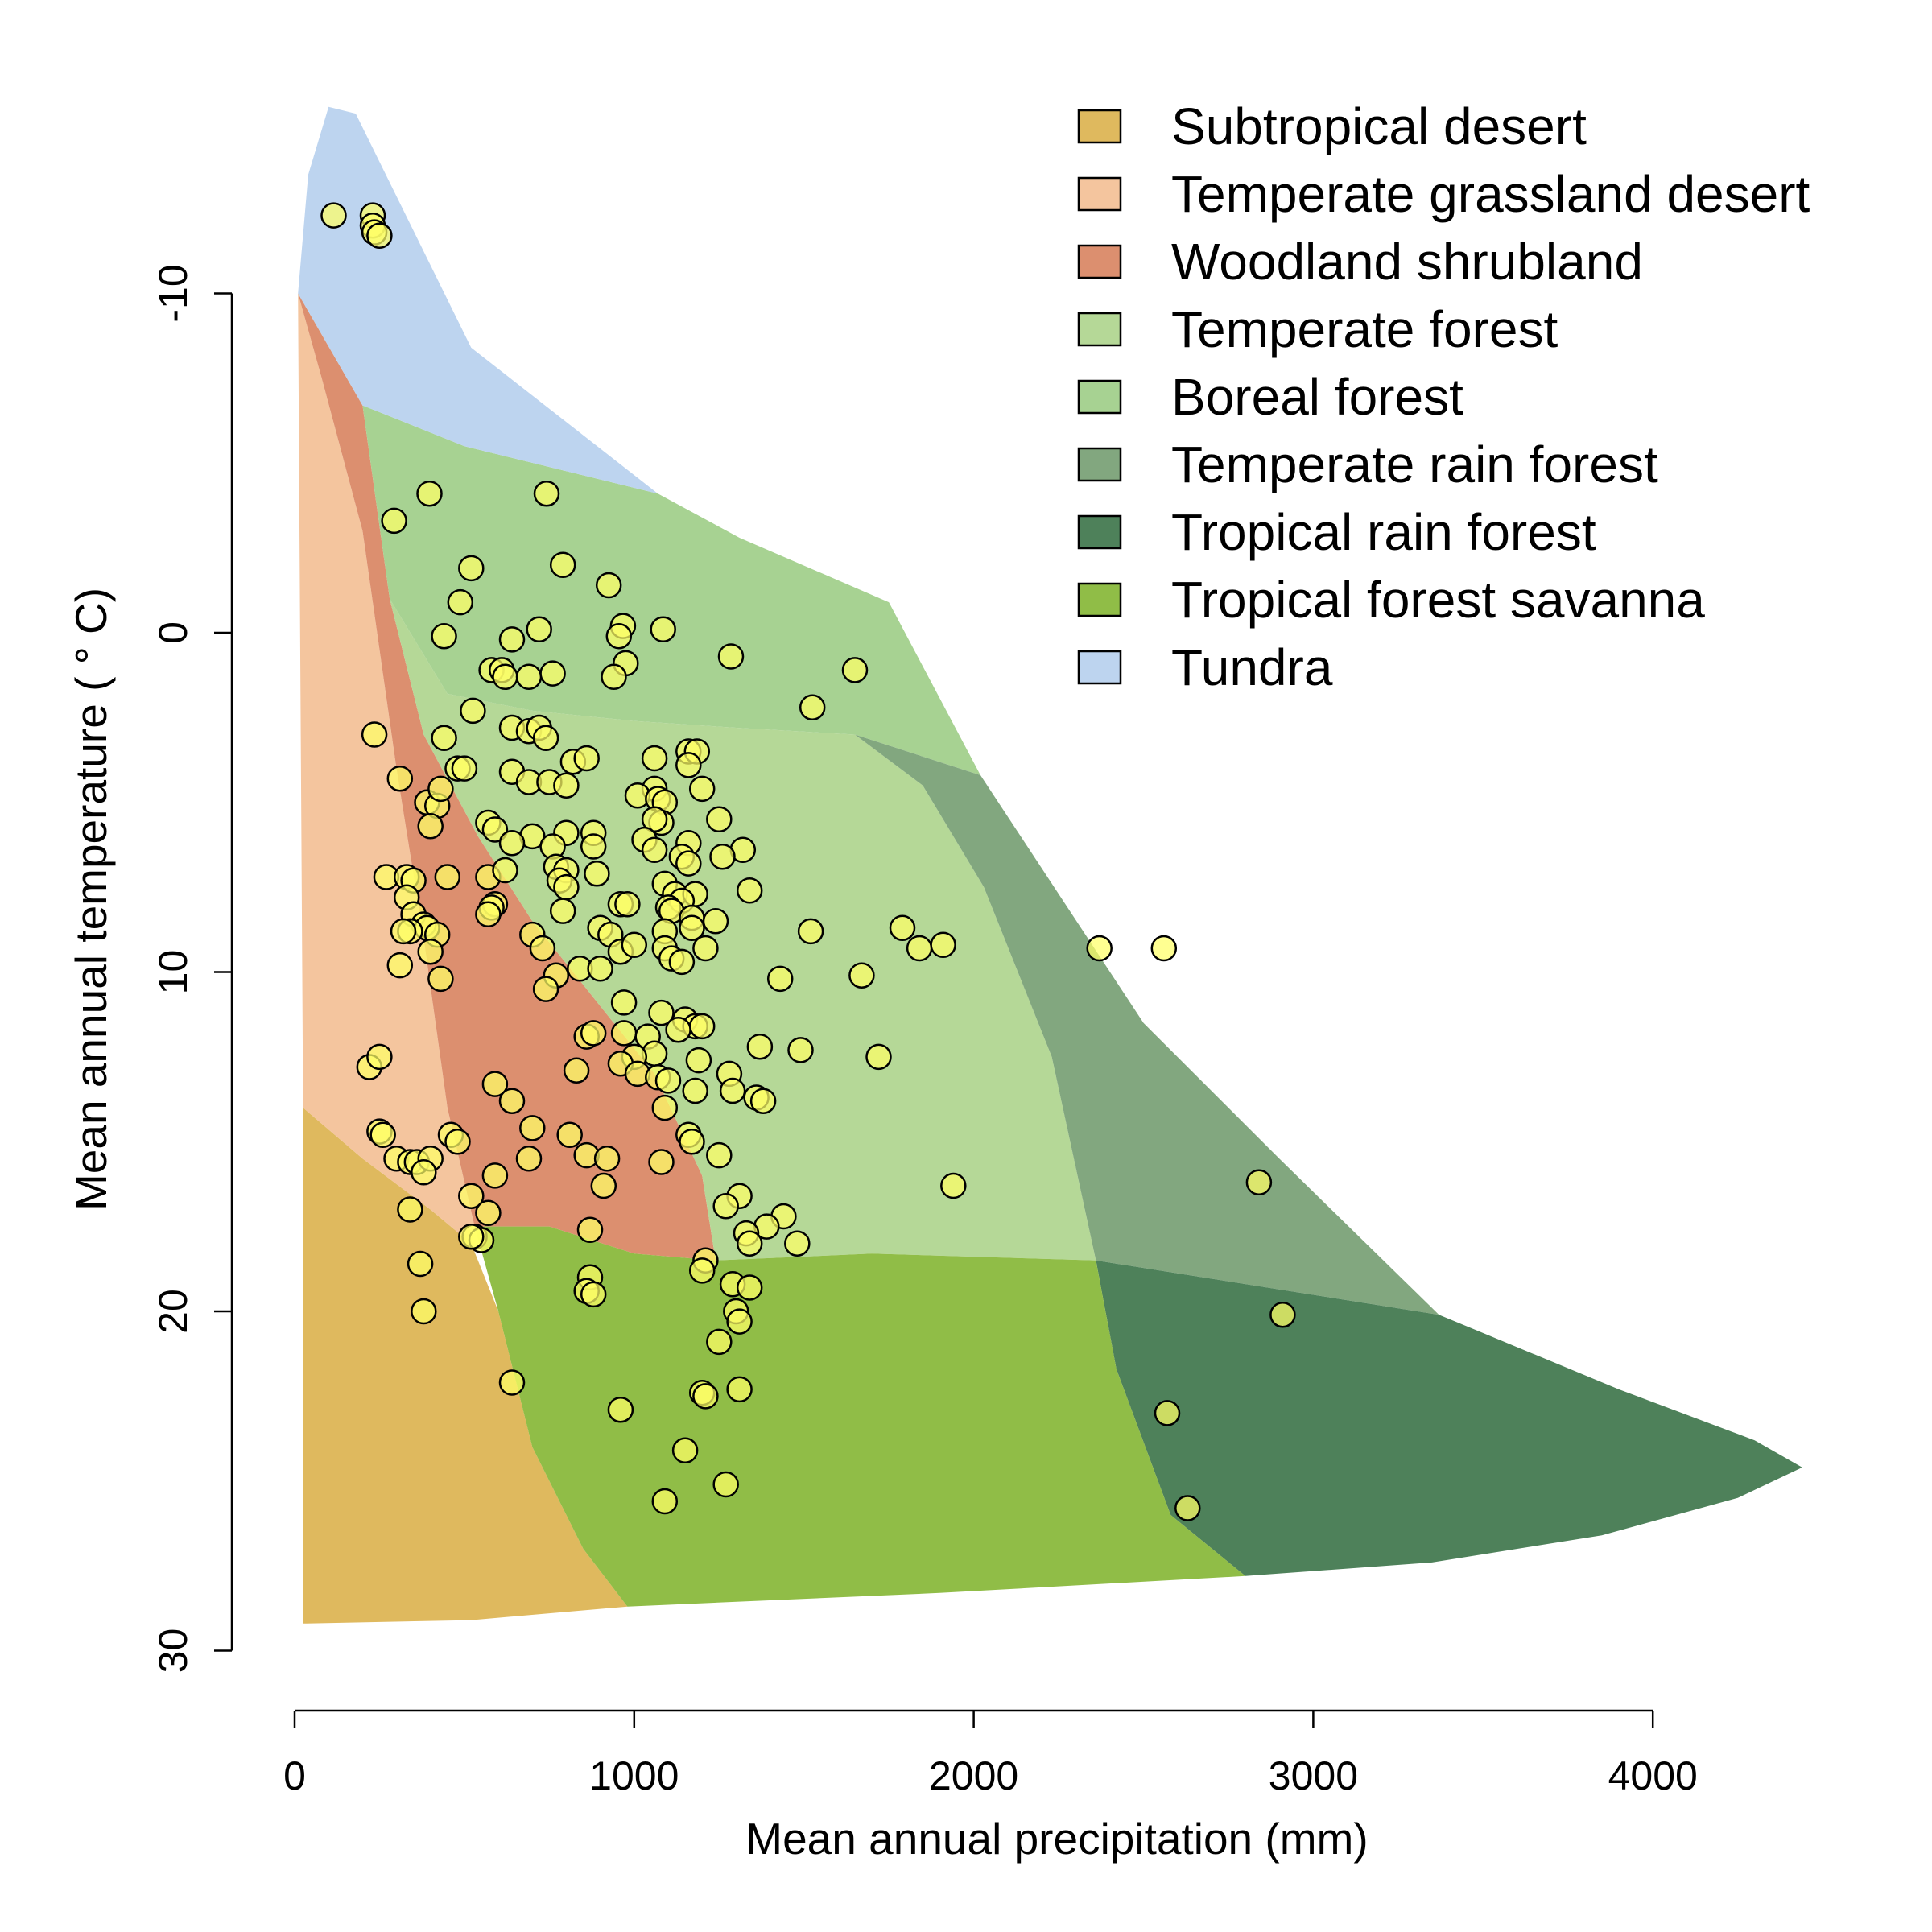  I want to click on legend-item-woodland-shrubland: Woodland shrubland, so click(1360, 262).